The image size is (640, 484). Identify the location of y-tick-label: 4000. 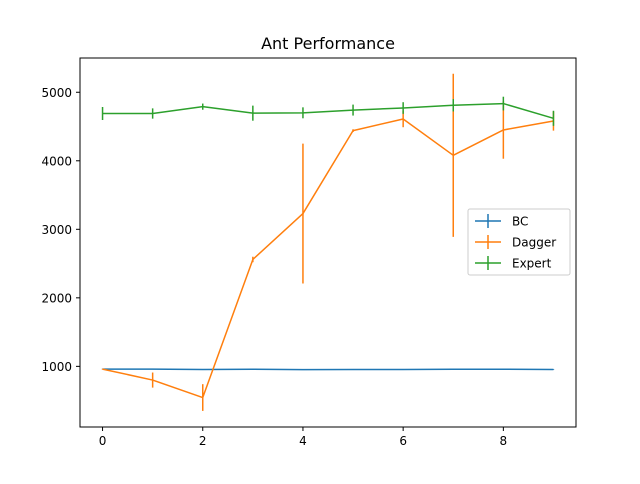
(56, 161).